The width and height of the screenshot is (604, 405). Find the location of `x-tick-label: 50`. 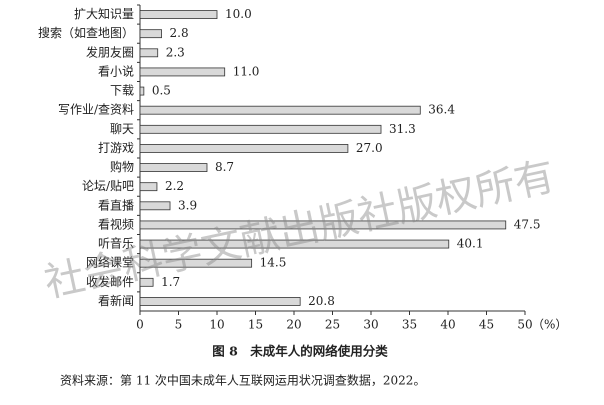

x-tick-label: 50 is located at coordinates (524, 325).